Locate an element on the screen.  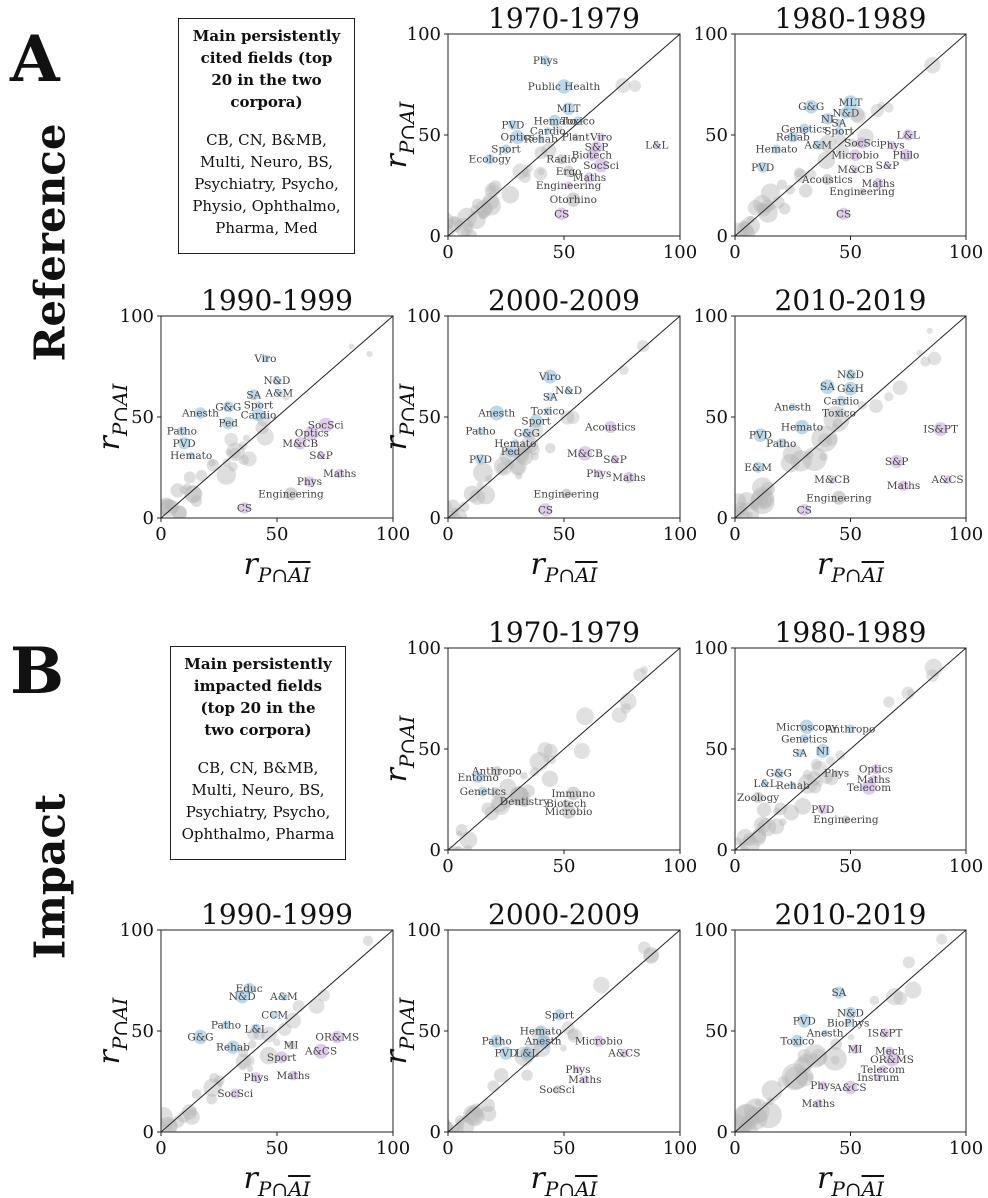
point-label: M&CB is located at coordinates (585, 454).